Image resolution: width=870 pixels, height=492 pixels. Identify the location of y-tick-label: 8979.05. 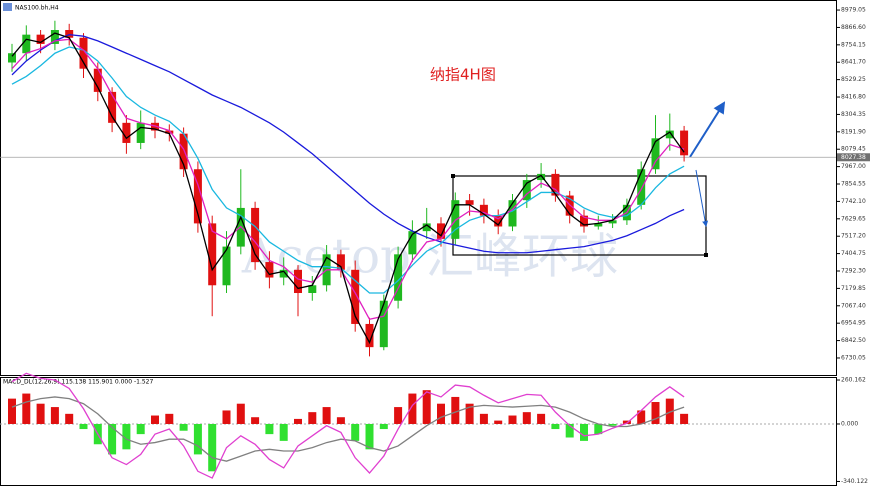
(853, 10).